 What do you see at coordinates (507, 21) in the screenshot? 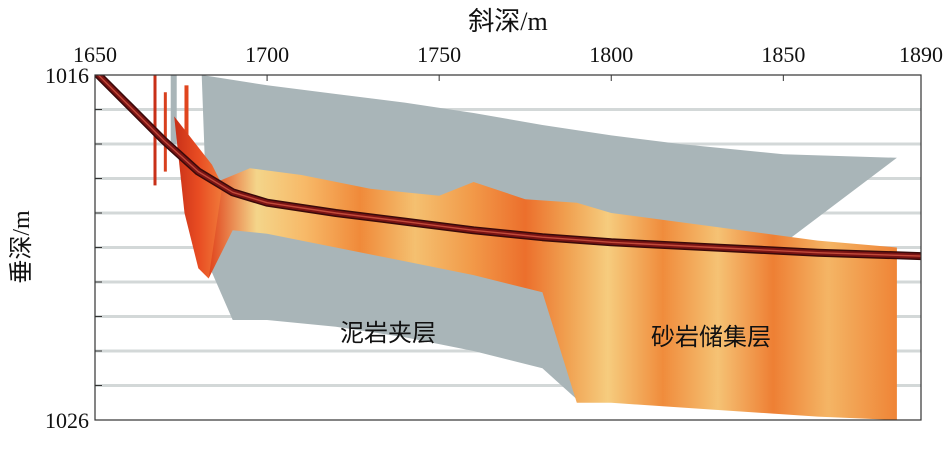
I see `x-axis-label: 斜深/m` at bounding box center [507, 21].